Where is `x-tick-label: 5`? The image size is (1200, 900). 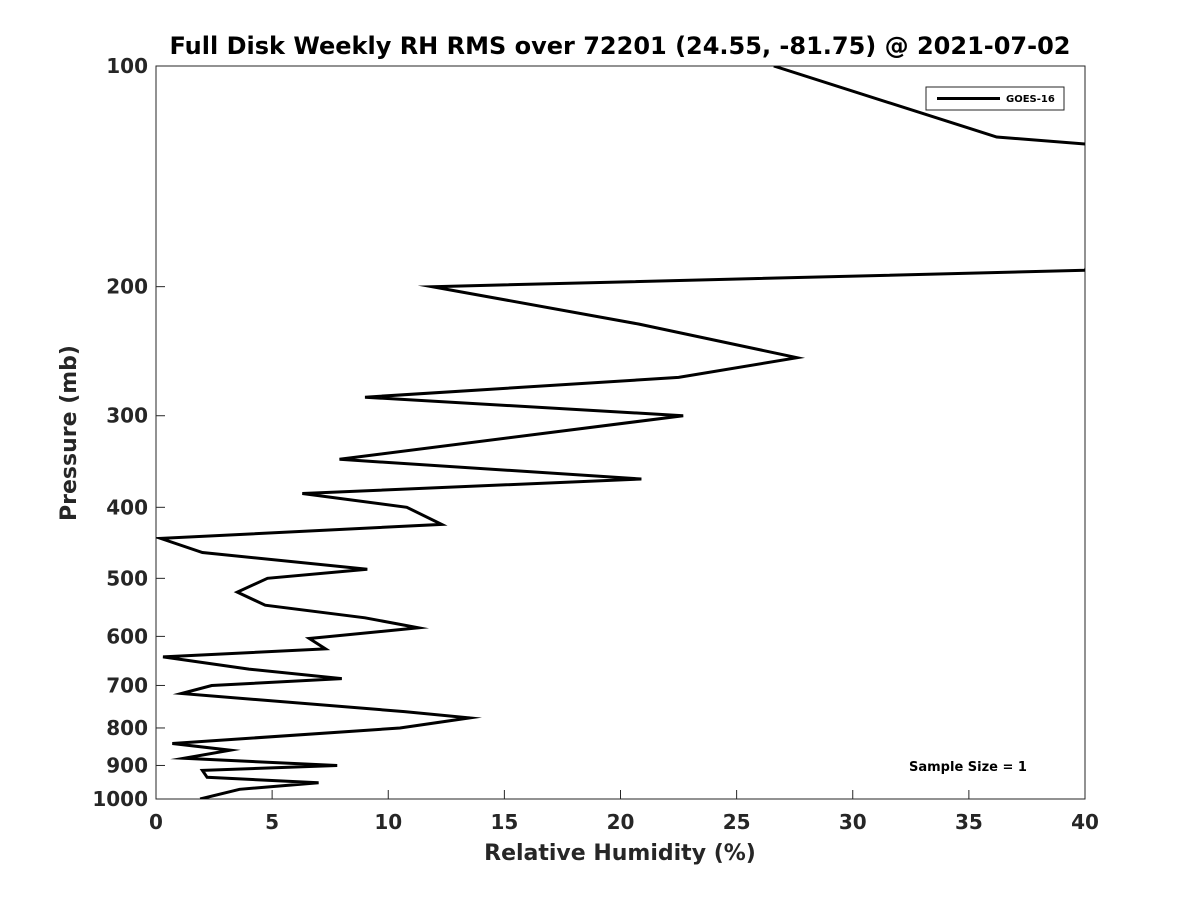
x-tick-label: 5 is located at coordinates (272, 822).